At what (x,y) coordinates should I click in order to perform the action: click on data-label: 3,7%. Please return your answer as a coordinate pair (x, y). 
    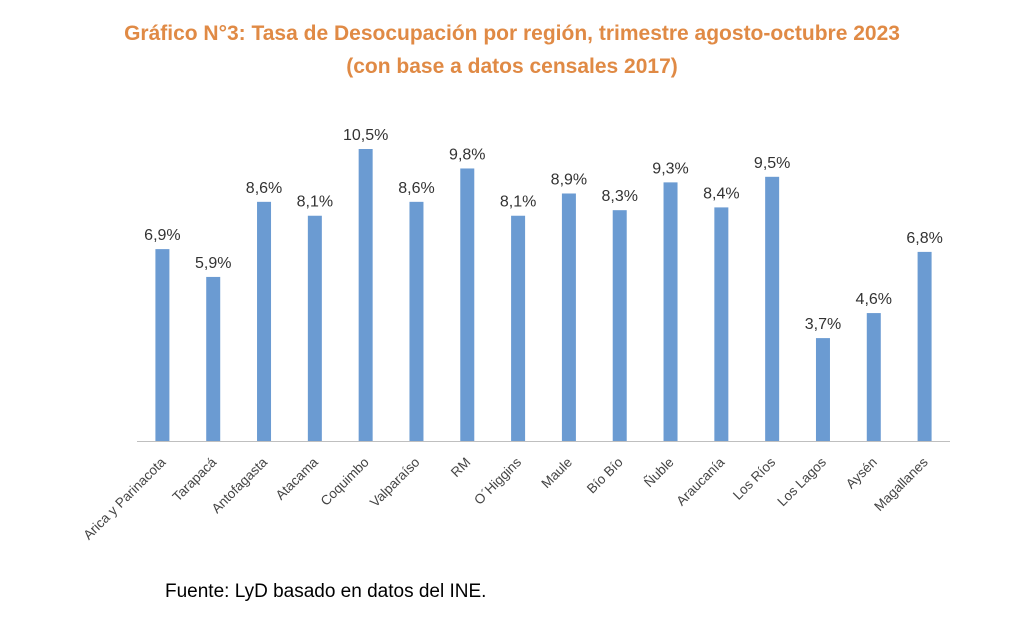
    Looking at the image, I should click on (823, 324).